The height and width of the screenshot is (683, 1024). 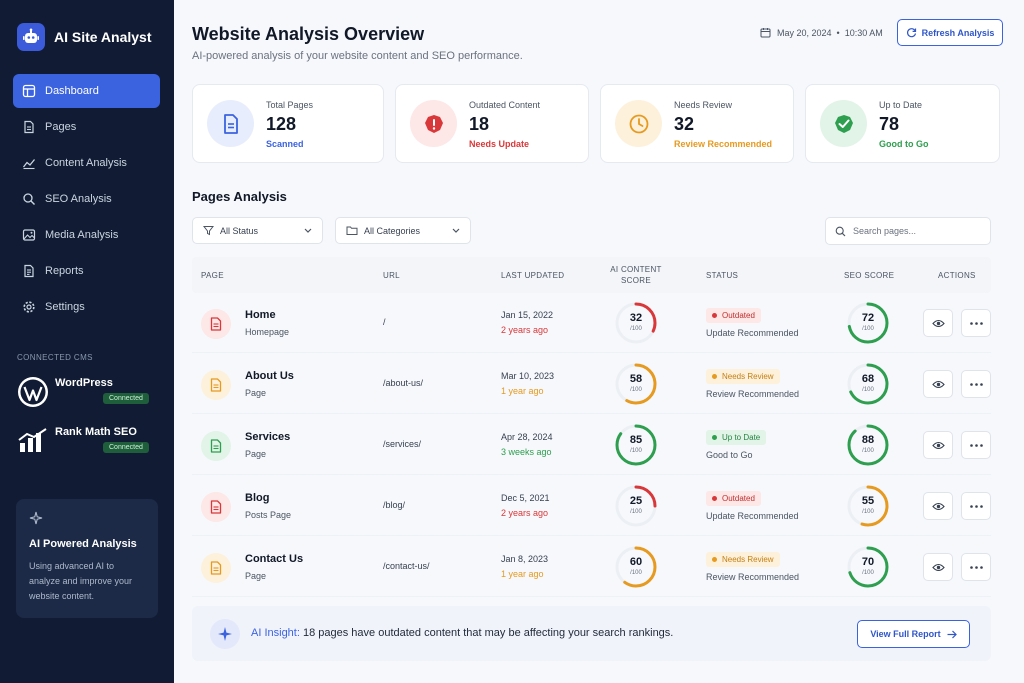 I want to click on last-updated-relative: 3 weeks ago, so click(x=526, y=452).